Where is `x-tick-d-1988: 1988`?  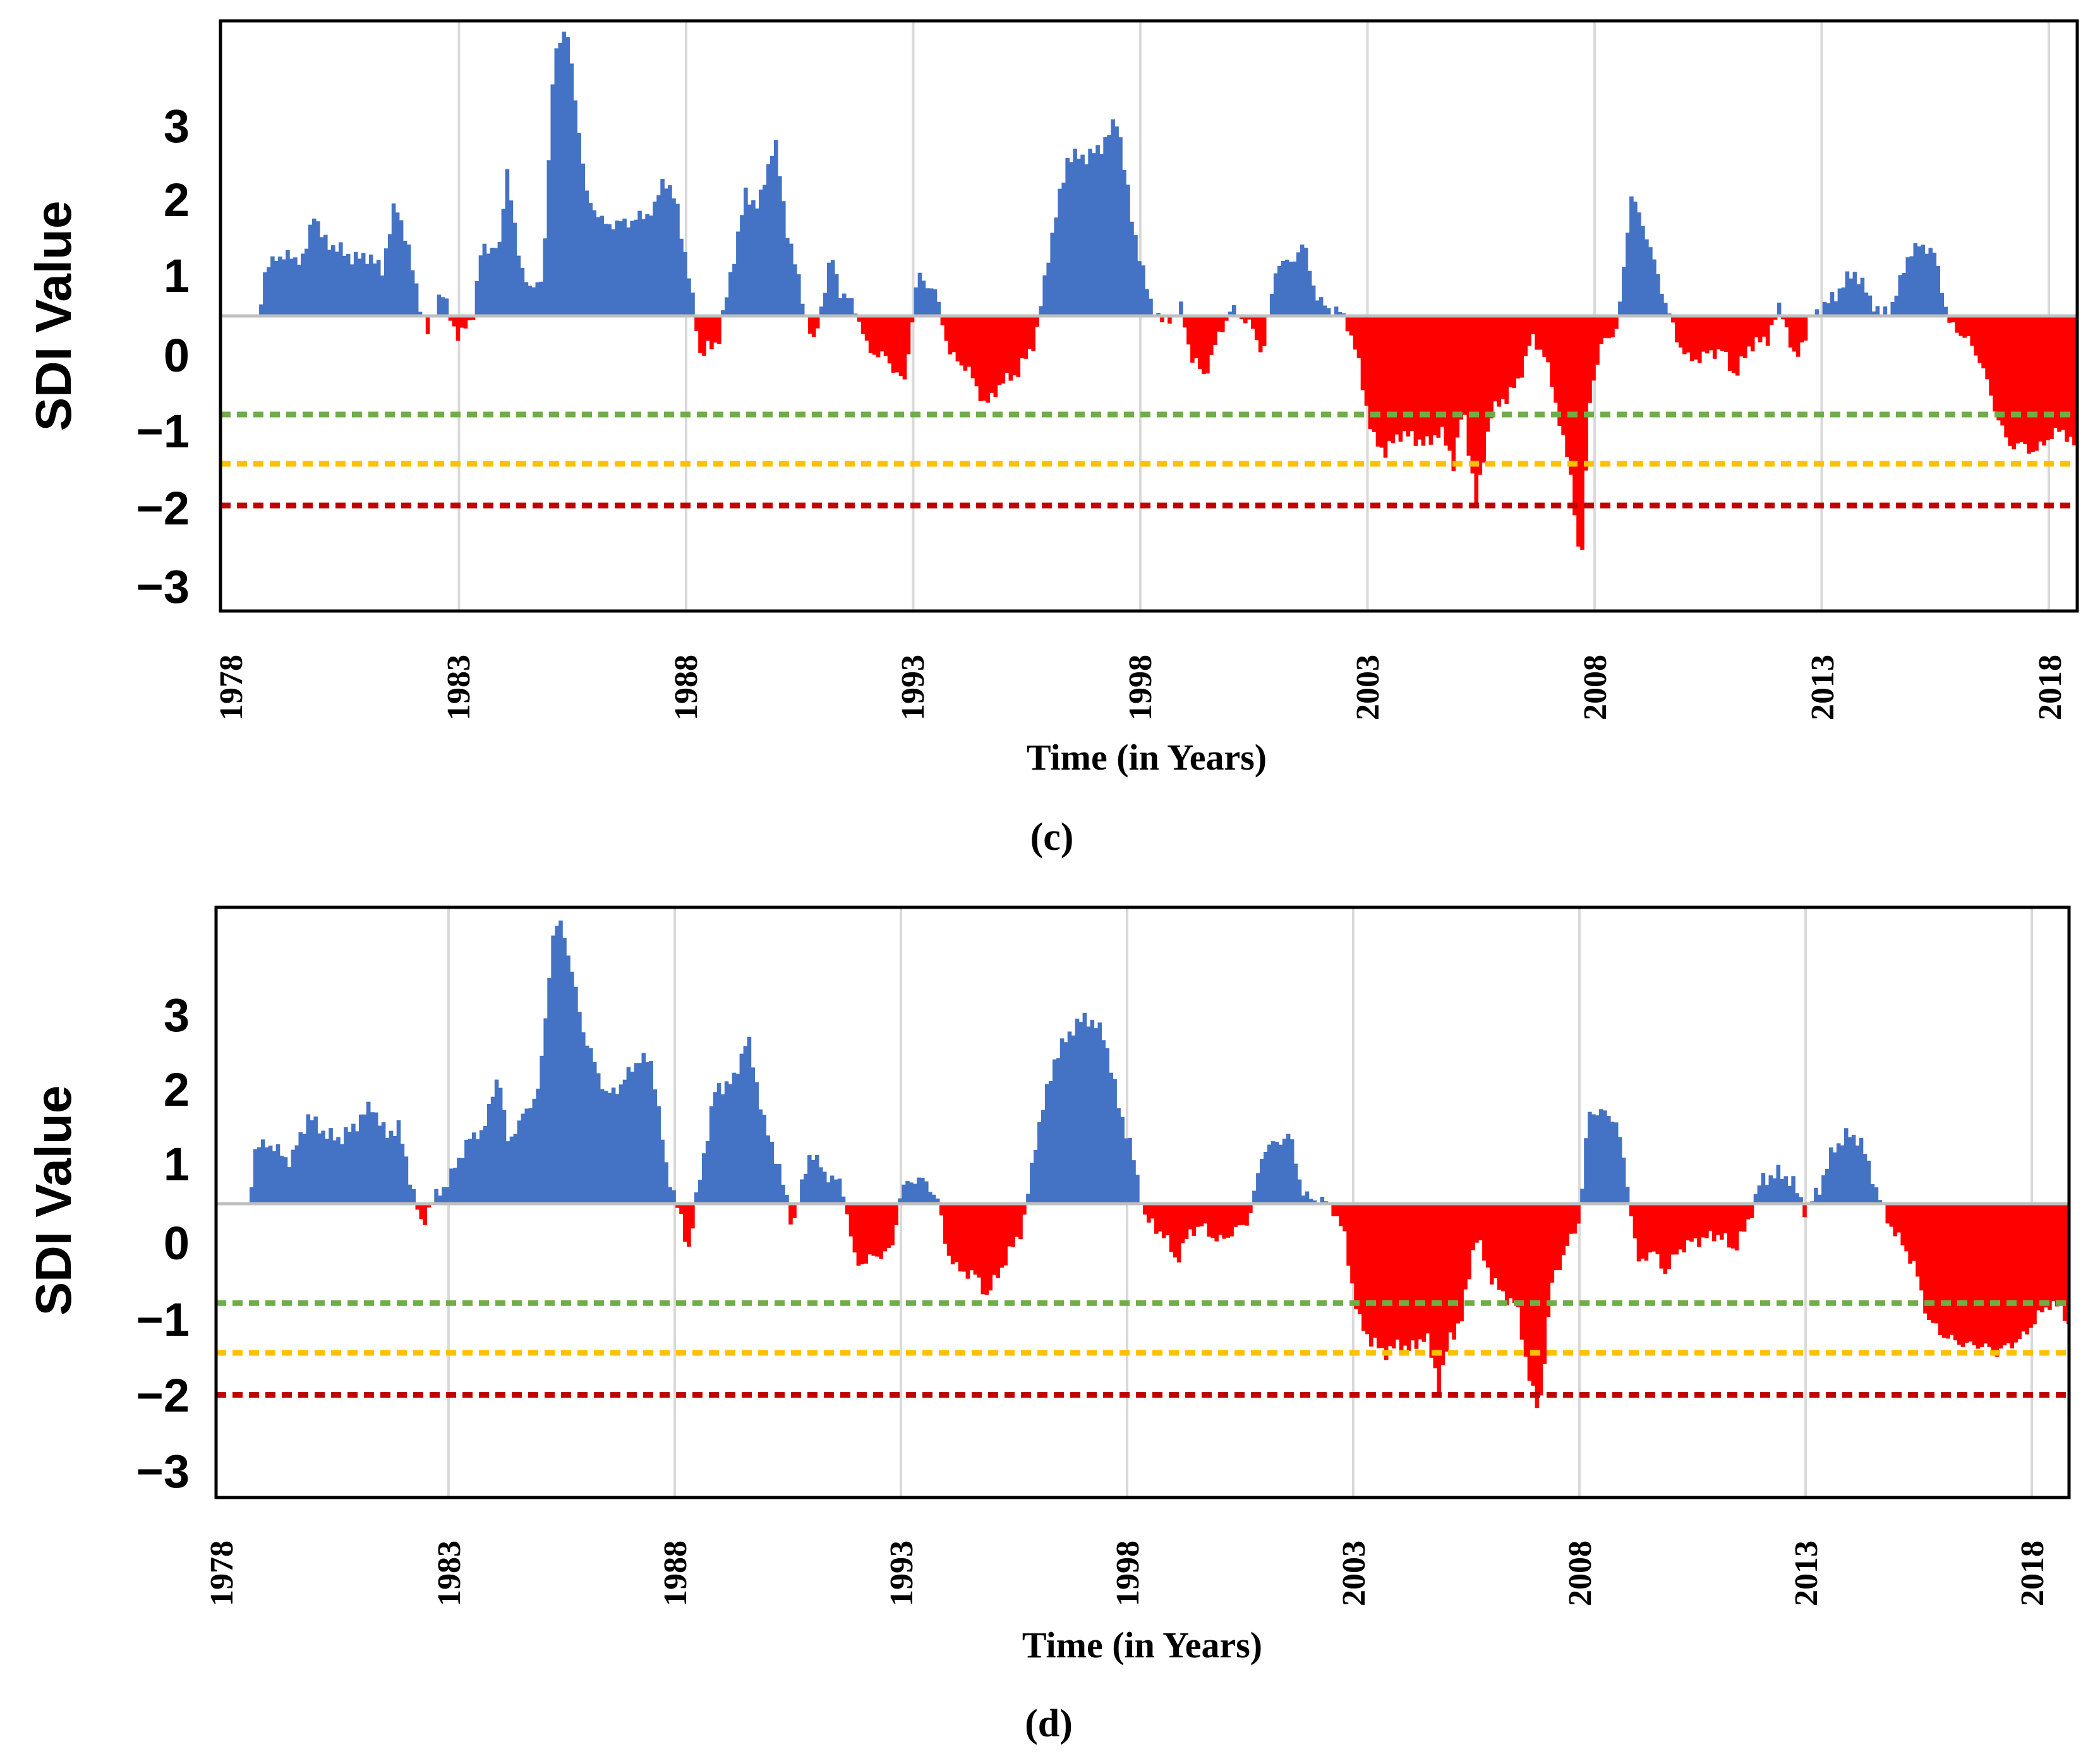
x-tick-d-1988: 1988 is located at coordinates (676, 1573).